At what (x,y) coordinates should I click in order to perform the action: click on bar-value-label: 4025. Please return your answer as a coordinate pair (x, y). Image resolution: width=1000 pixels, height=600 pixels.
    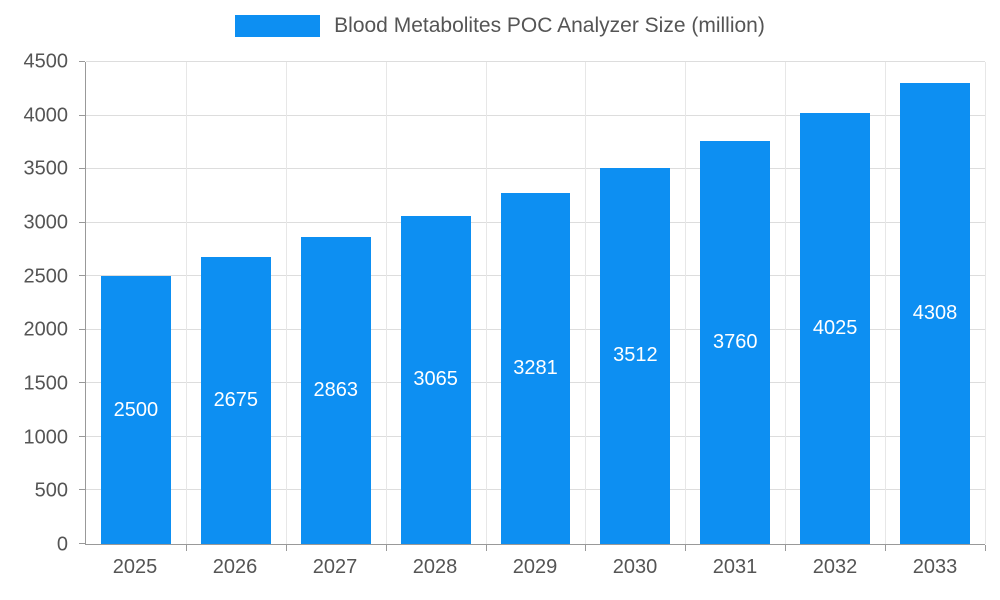
    Looking at the image, I should click on (835, 327).